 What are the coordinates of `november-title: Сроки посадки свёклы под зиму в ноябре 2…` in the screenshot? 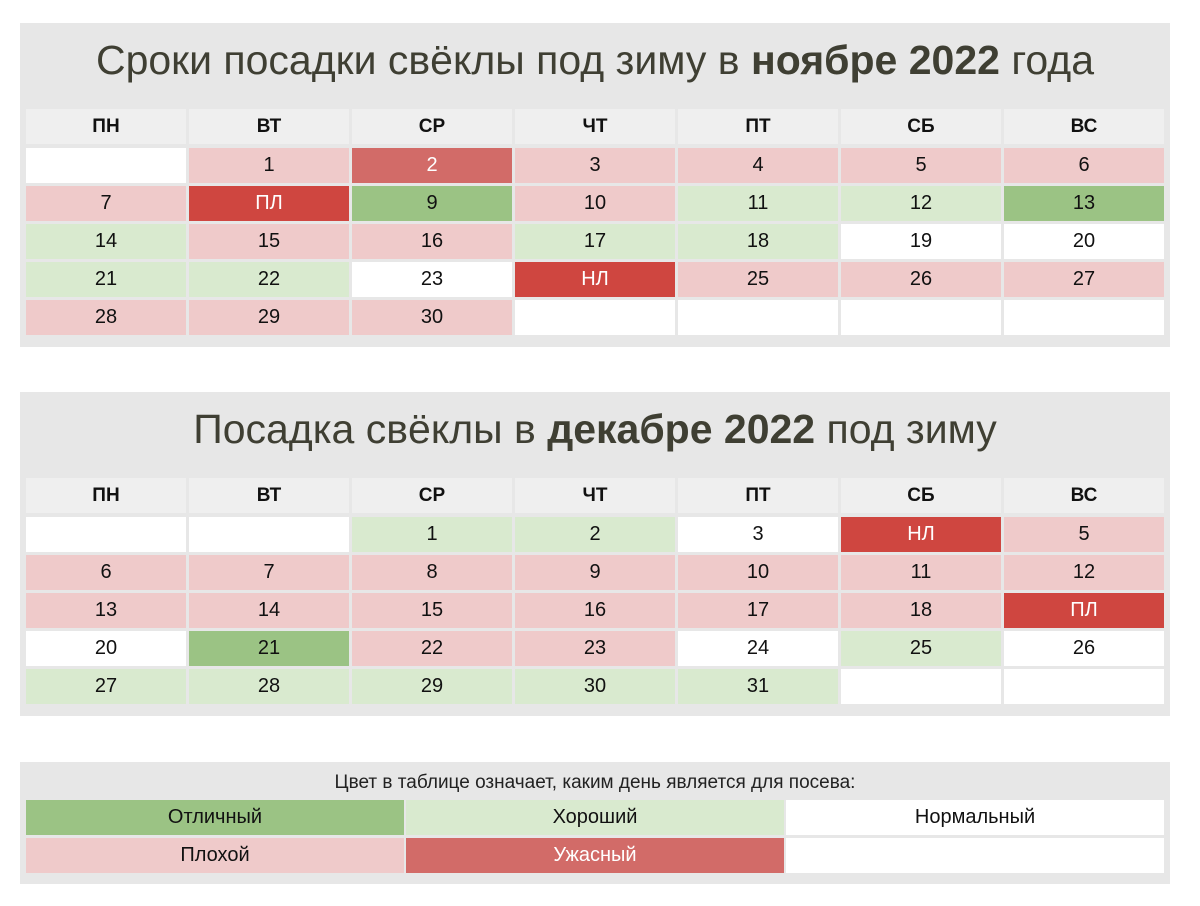 It's located at (595, 52).